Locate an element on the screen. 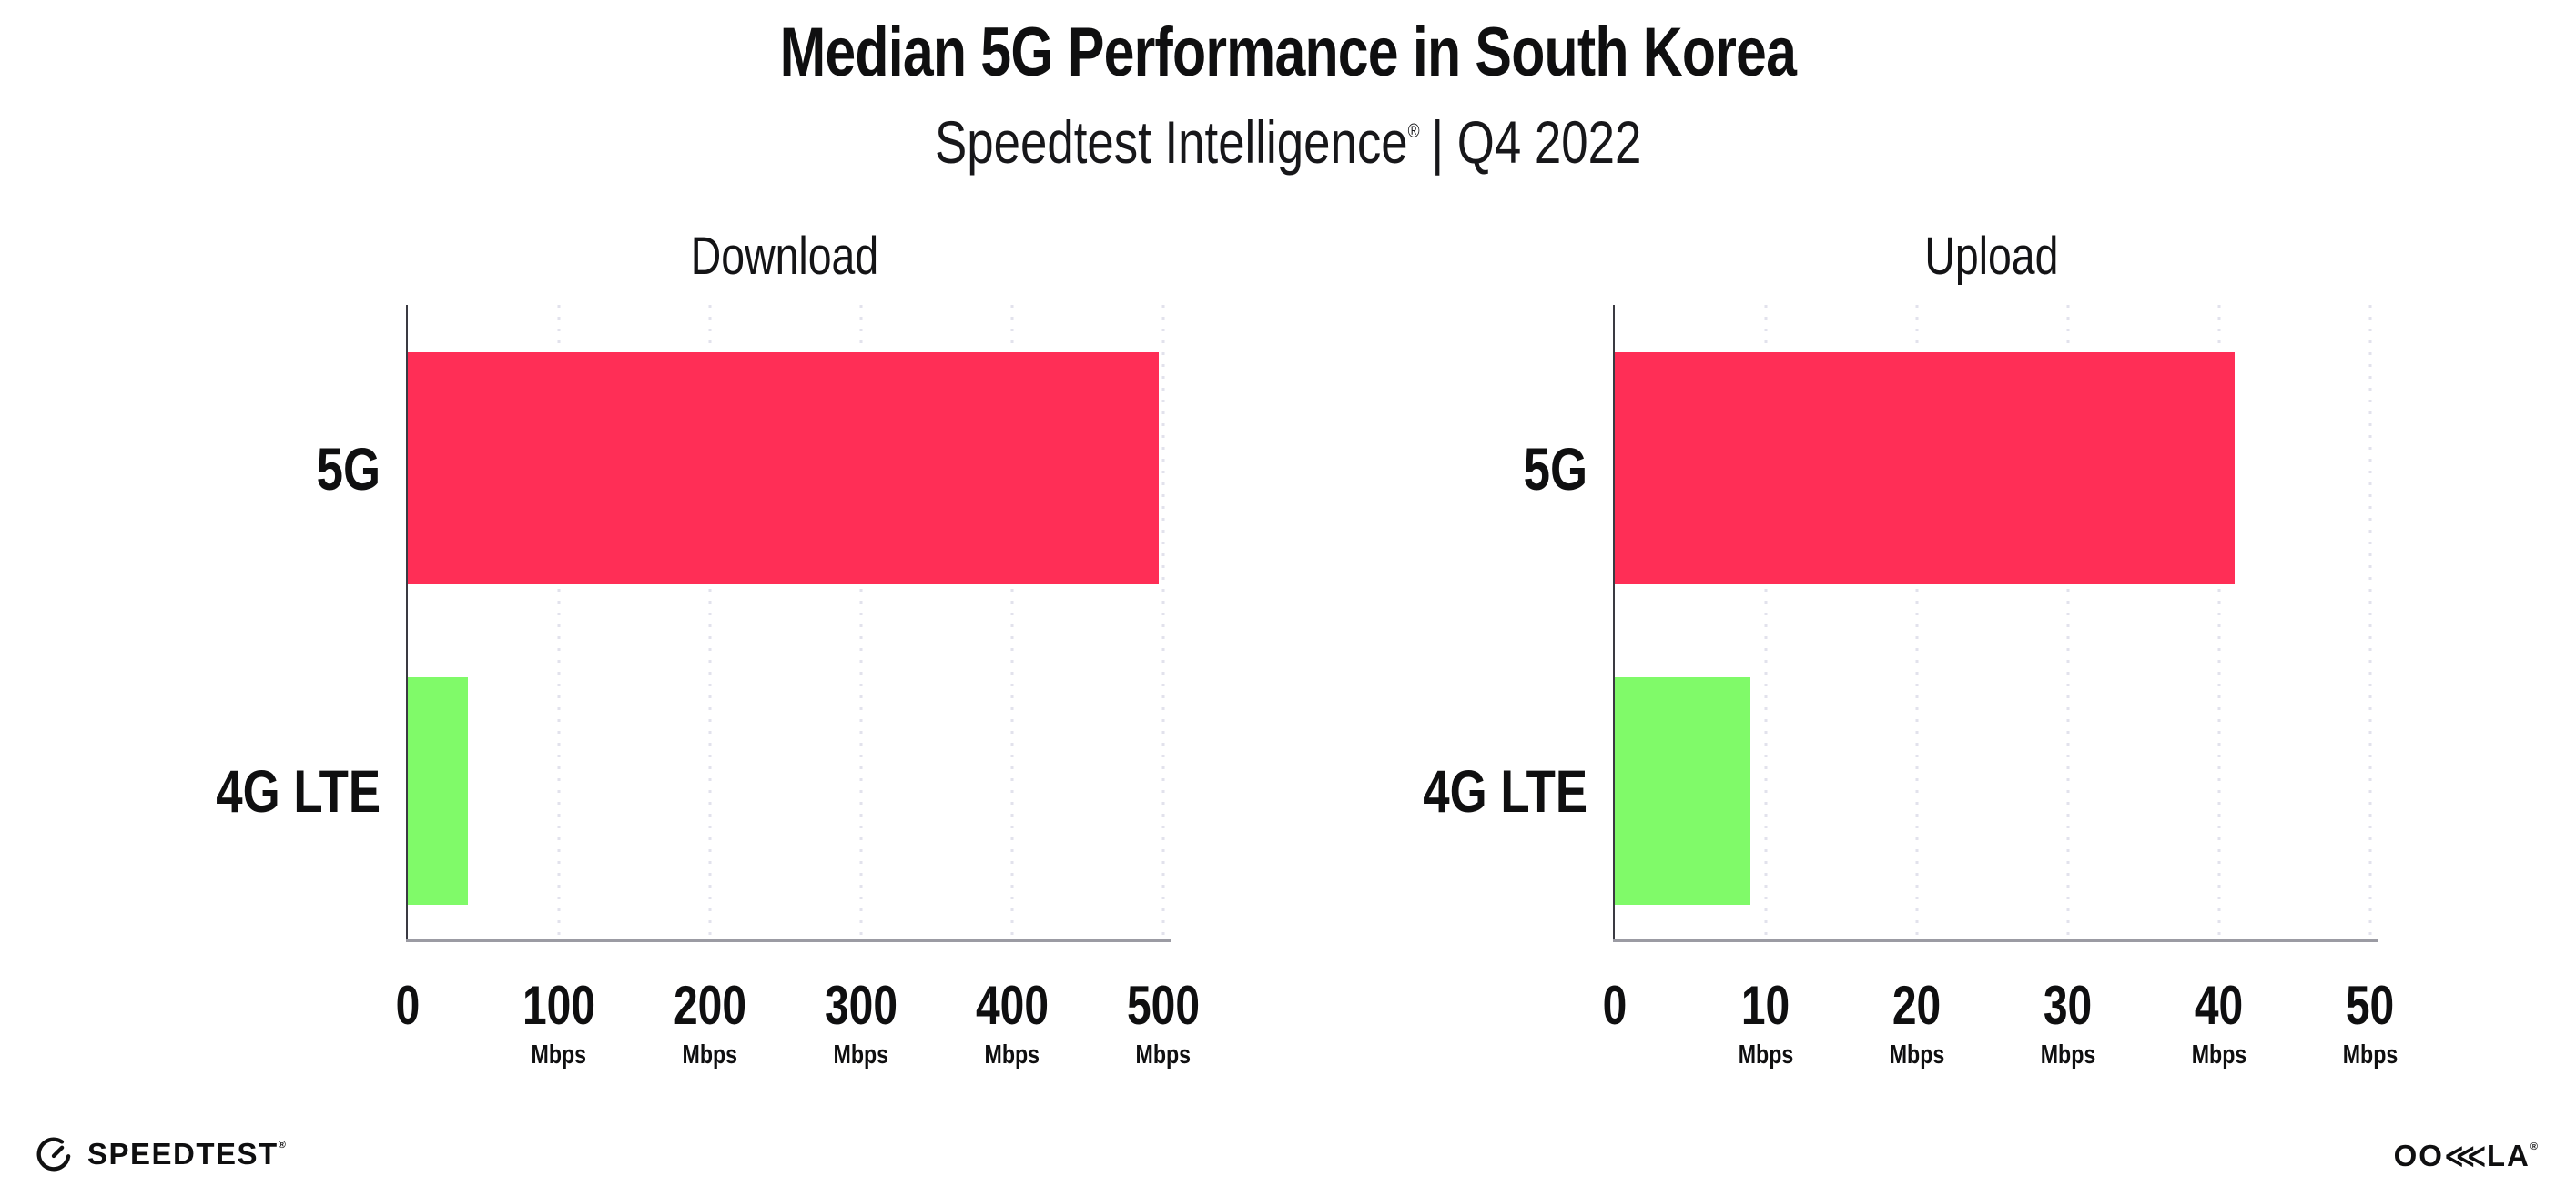  x-tick-number: 20 is located at coordinates (1917, 1005).